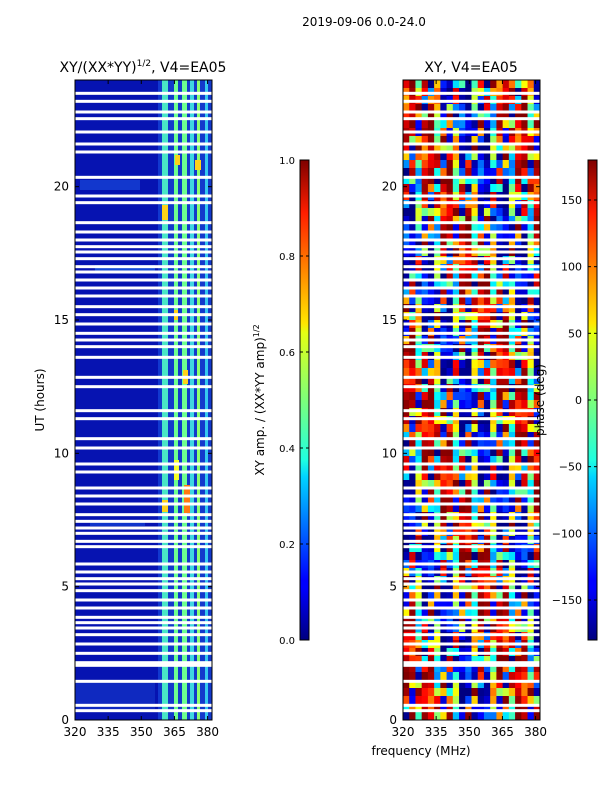 This screenshot has width=600, height=800. What do you see at coordinates (471, 68) in the screenshot?
I see `phase-panel-title: XY, V4=EA05` at bounding box center [471, 68].